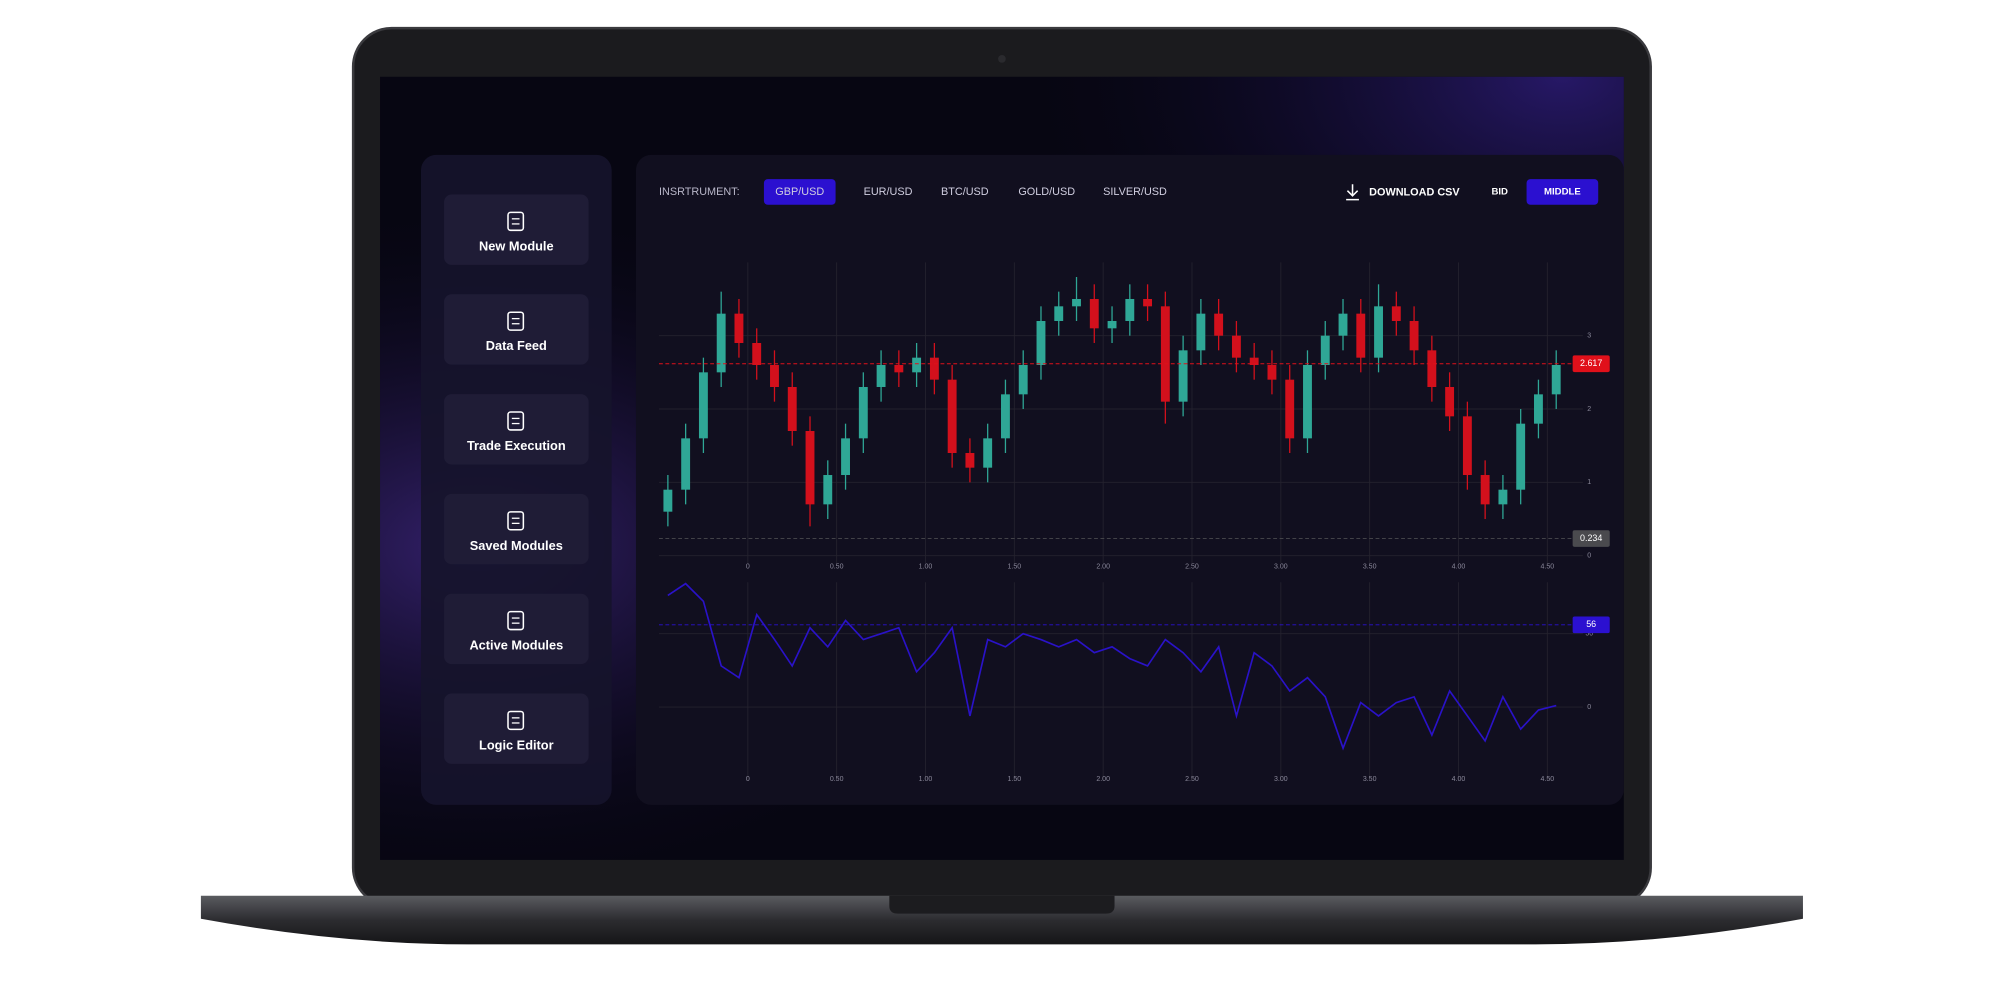 The height and width of the screenshot is (1005, 2000). Describe the element at coordinates (1135, 192) in the screenshot. I see `instrument-tab: SILVER/USD` at that location.